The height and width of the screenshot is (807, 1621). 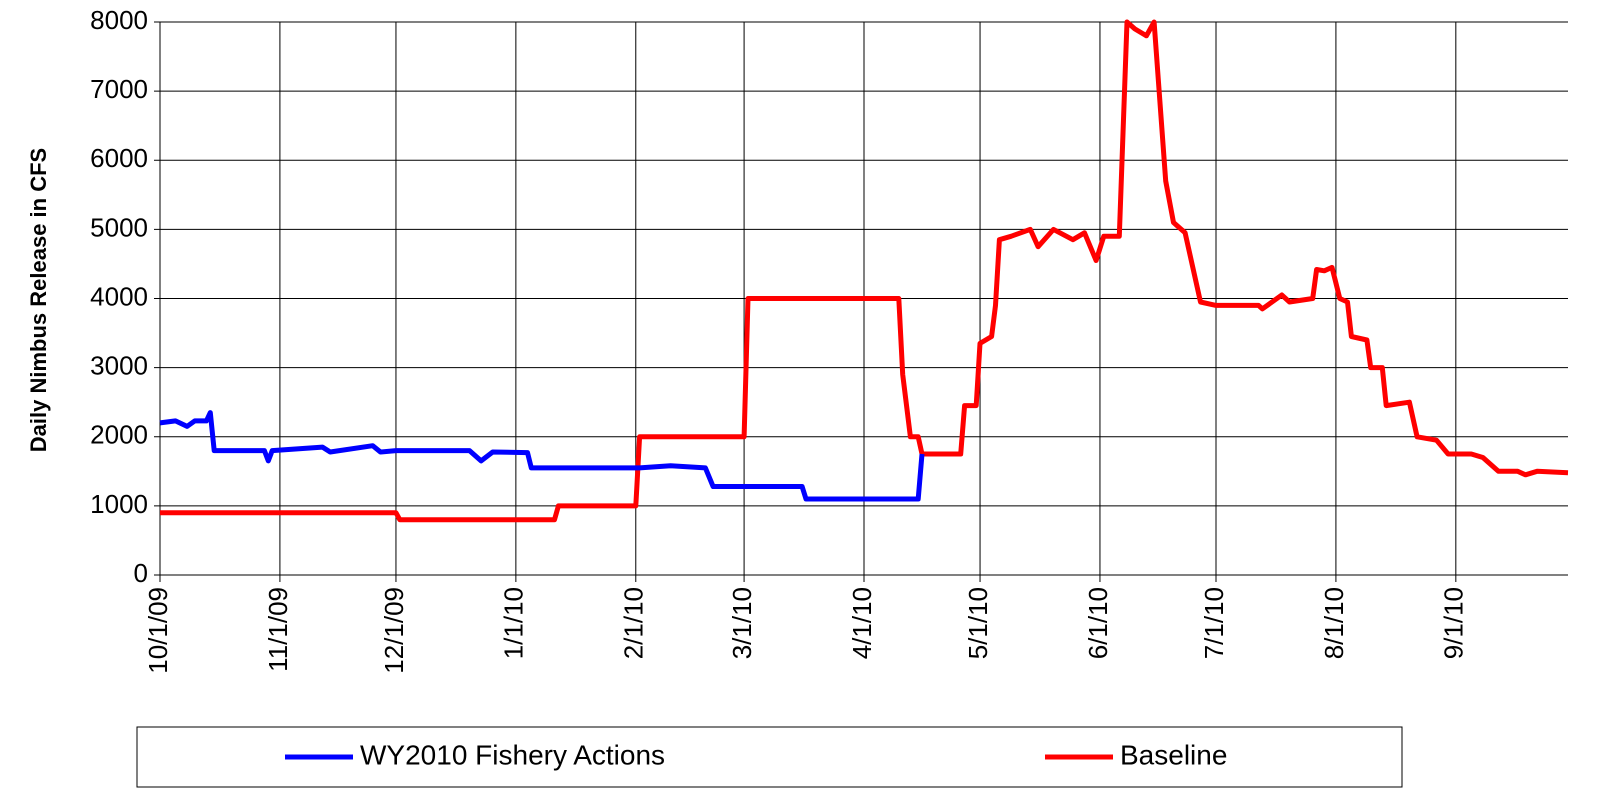 I want to click on legend-label: Baseline, so click(x=1173, y=754).